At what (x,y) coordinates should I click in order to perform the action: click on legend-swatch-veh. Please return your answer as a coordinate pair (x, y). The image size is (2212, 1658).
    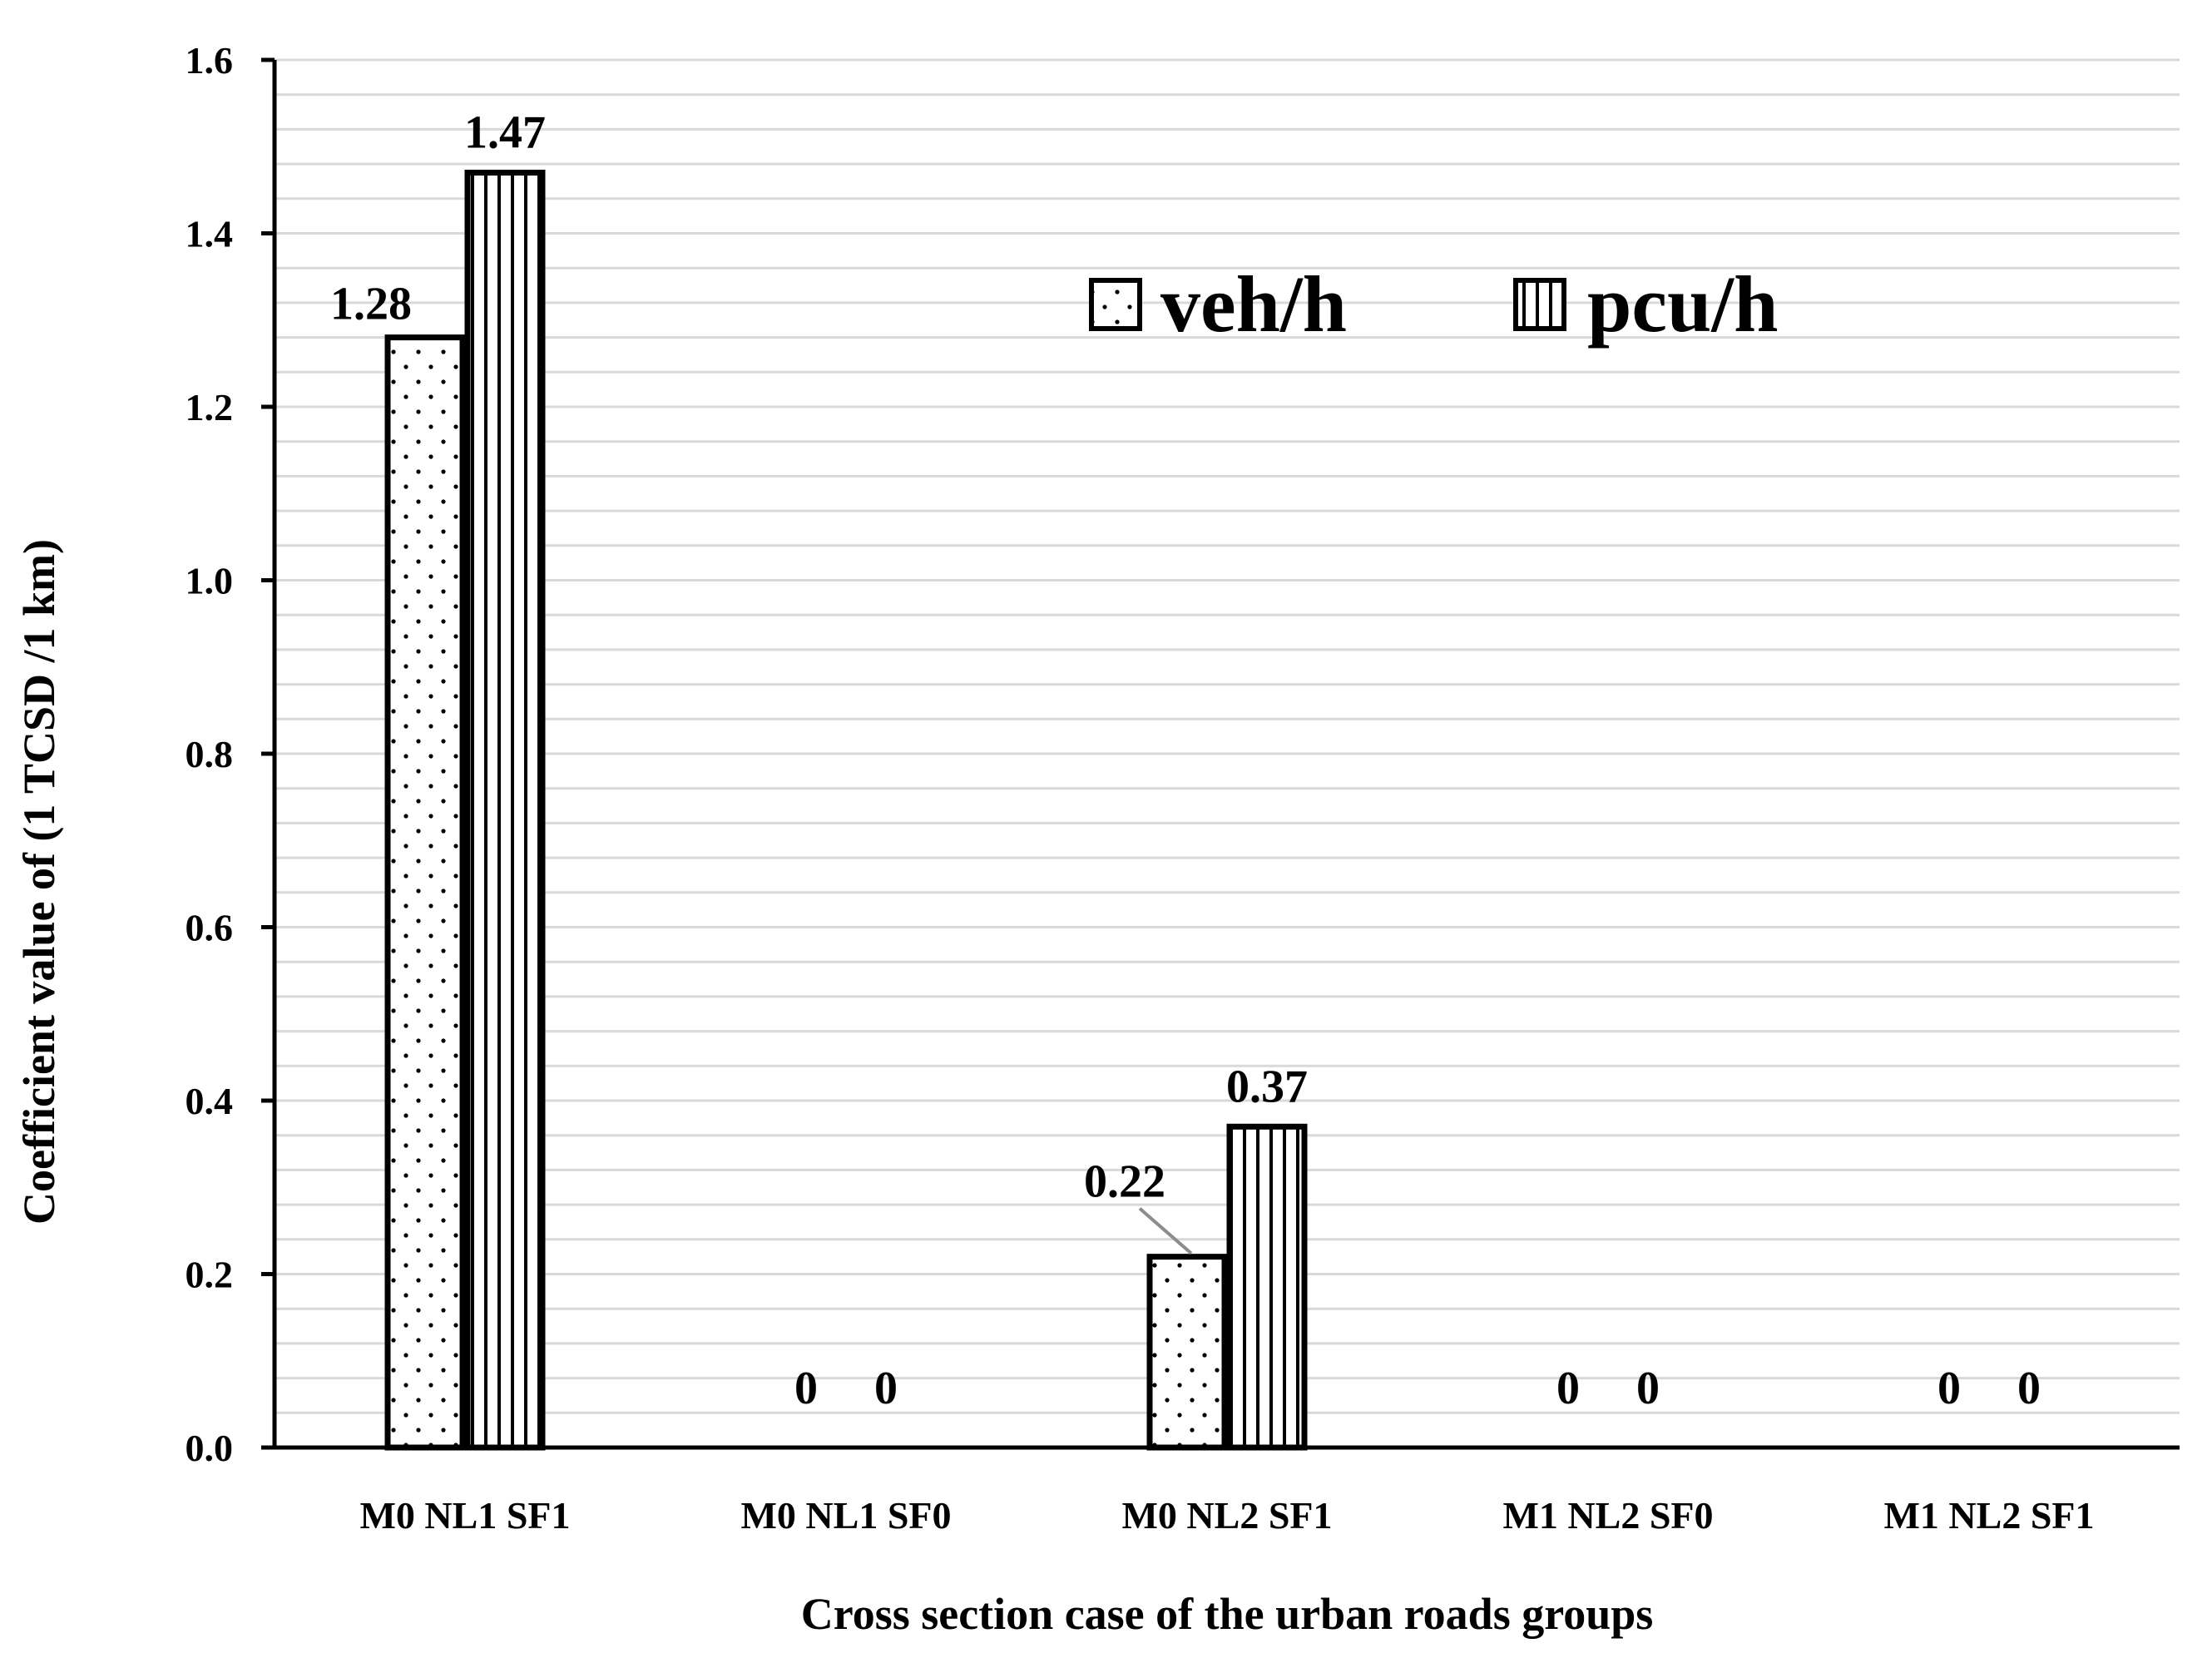
    Looking at the image, I should click on (1115, 304).